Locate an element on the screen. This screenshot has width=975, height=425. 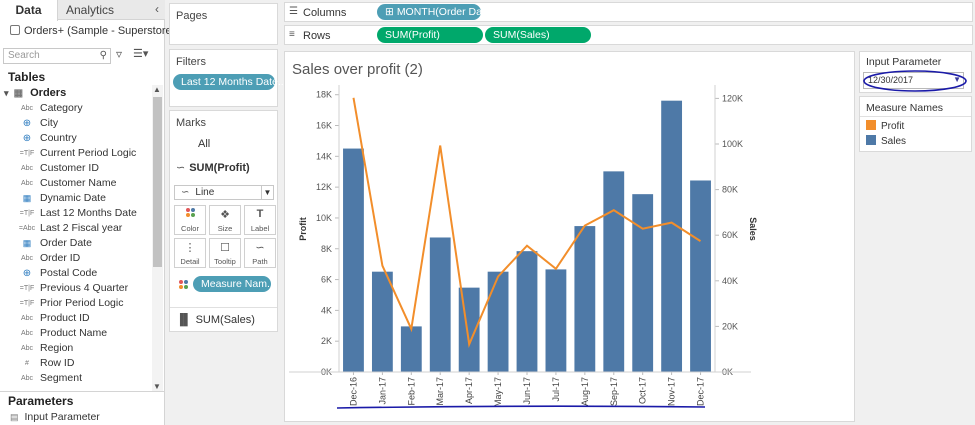
x-tick-label: Nov-17 is located at coordinates (672, 391).